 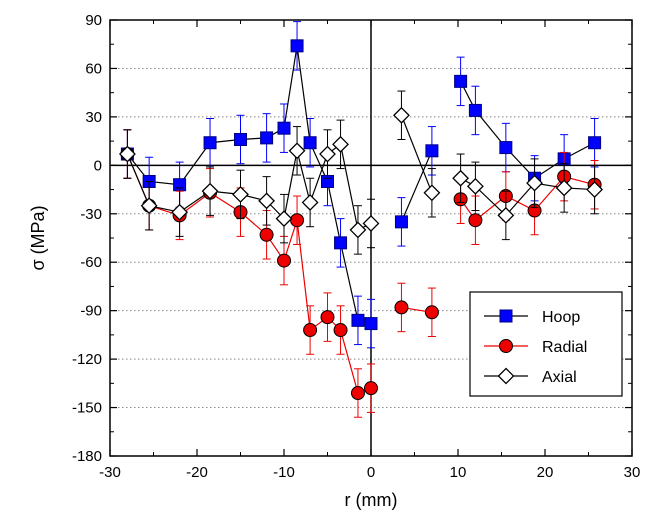 What do you see at coordinates (98, 165) in the screenshot?
I see `y-tick-label: 0` at bounding box center [98, 165].